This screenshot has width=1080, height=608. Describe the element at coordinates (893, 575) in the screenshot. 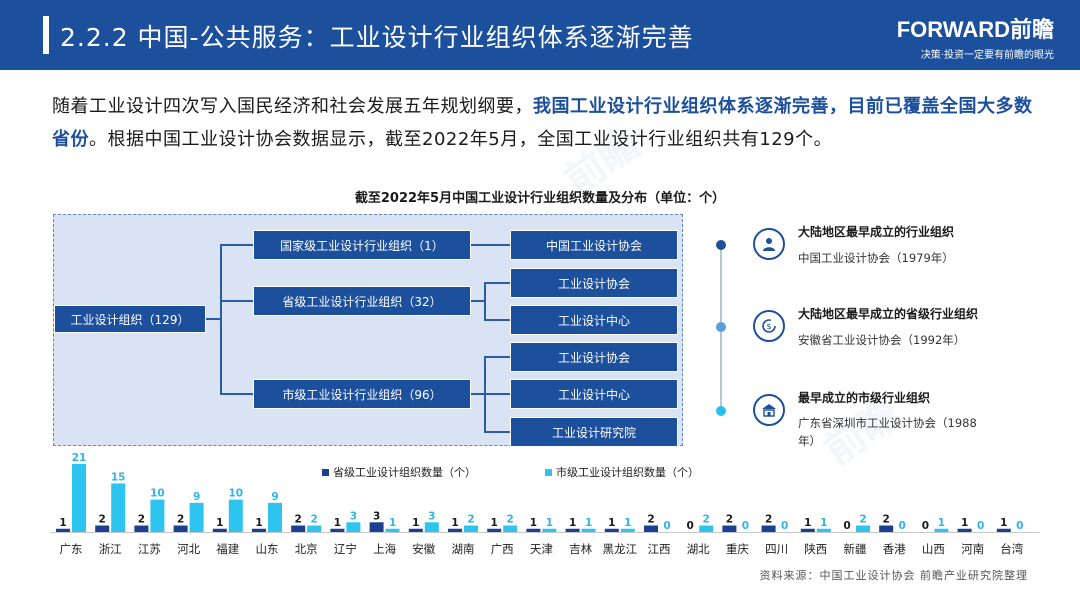

I see `source-note: 资料来源：中国工业设计协会 前瞻产业研究院整理` at that location.